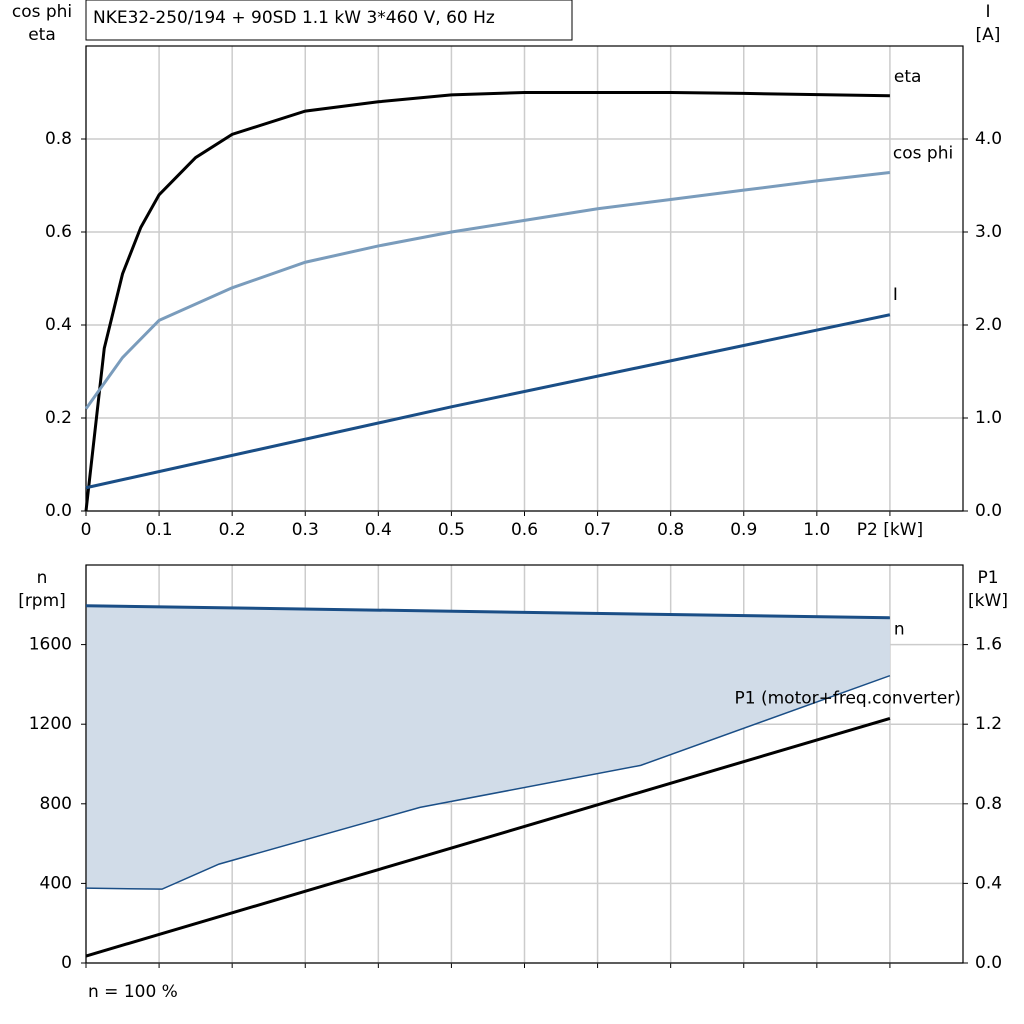 The height and width of the screenshot is (1024, 1024). I want to click on y-axis-title: n, so click(42, 578).